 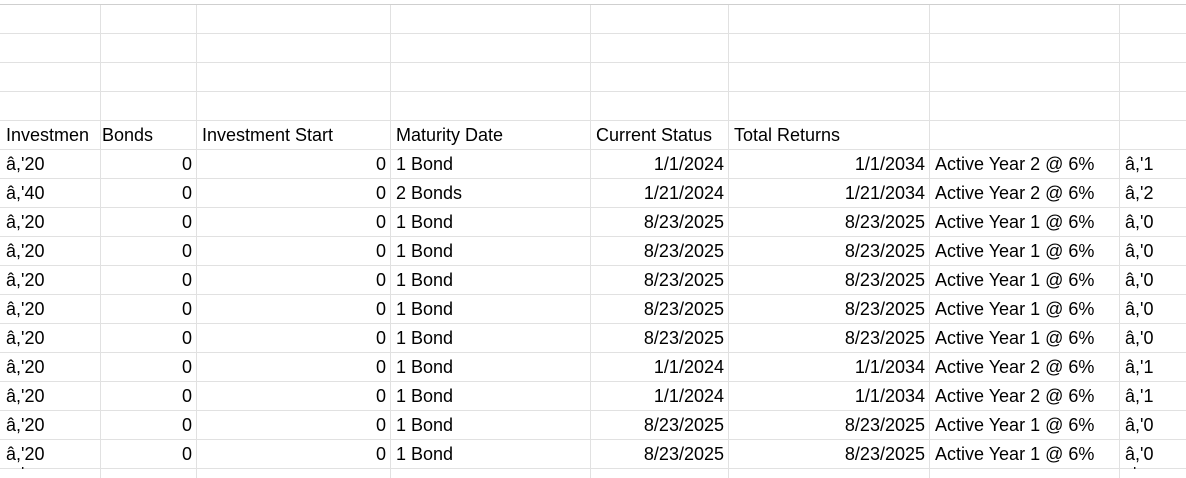 I want to click on header-cell-bonds: Bonds, so click(x=128, y=135).